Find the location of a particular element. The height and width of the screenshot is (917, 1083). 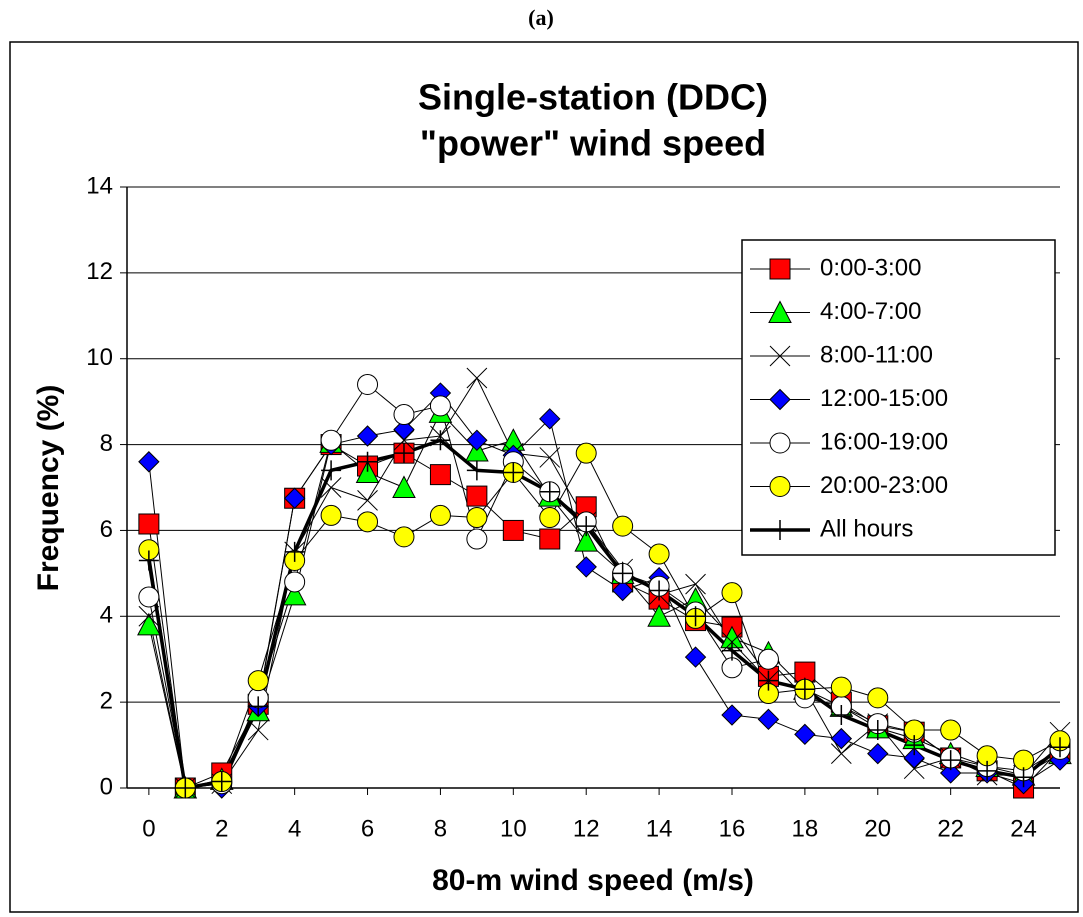

y-tick-label: 12 is located at coordinates (99, 271).